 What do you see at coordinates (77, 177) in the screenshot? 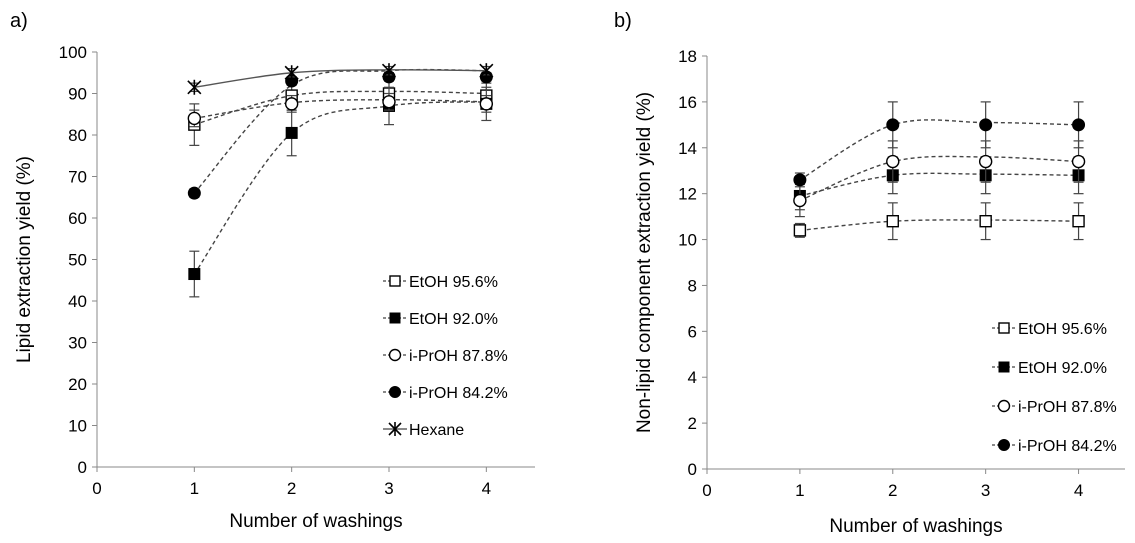
I see `y-tick-label: 70` at bounding box center [77, 177].